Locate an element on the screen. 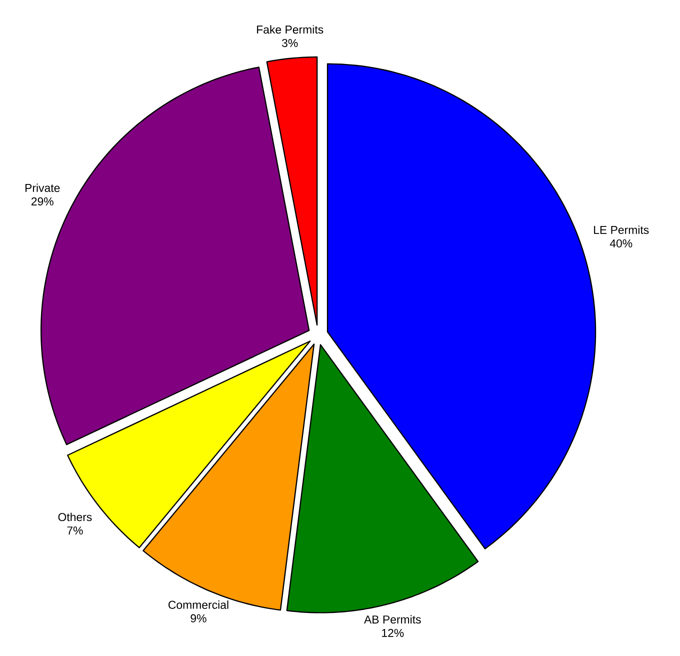 The image size is (680, 656). data-label: 9% is located at coordinates (198, 618).